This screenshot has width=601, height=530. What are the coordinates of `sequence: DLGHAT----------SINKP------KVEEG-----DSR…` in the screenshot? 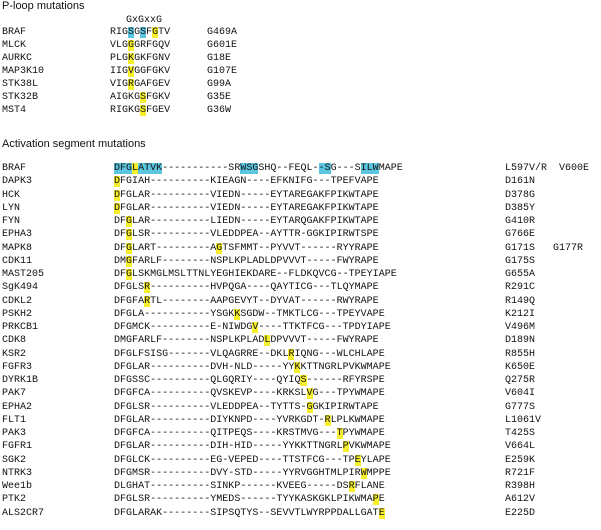 It's located at (249, 487).